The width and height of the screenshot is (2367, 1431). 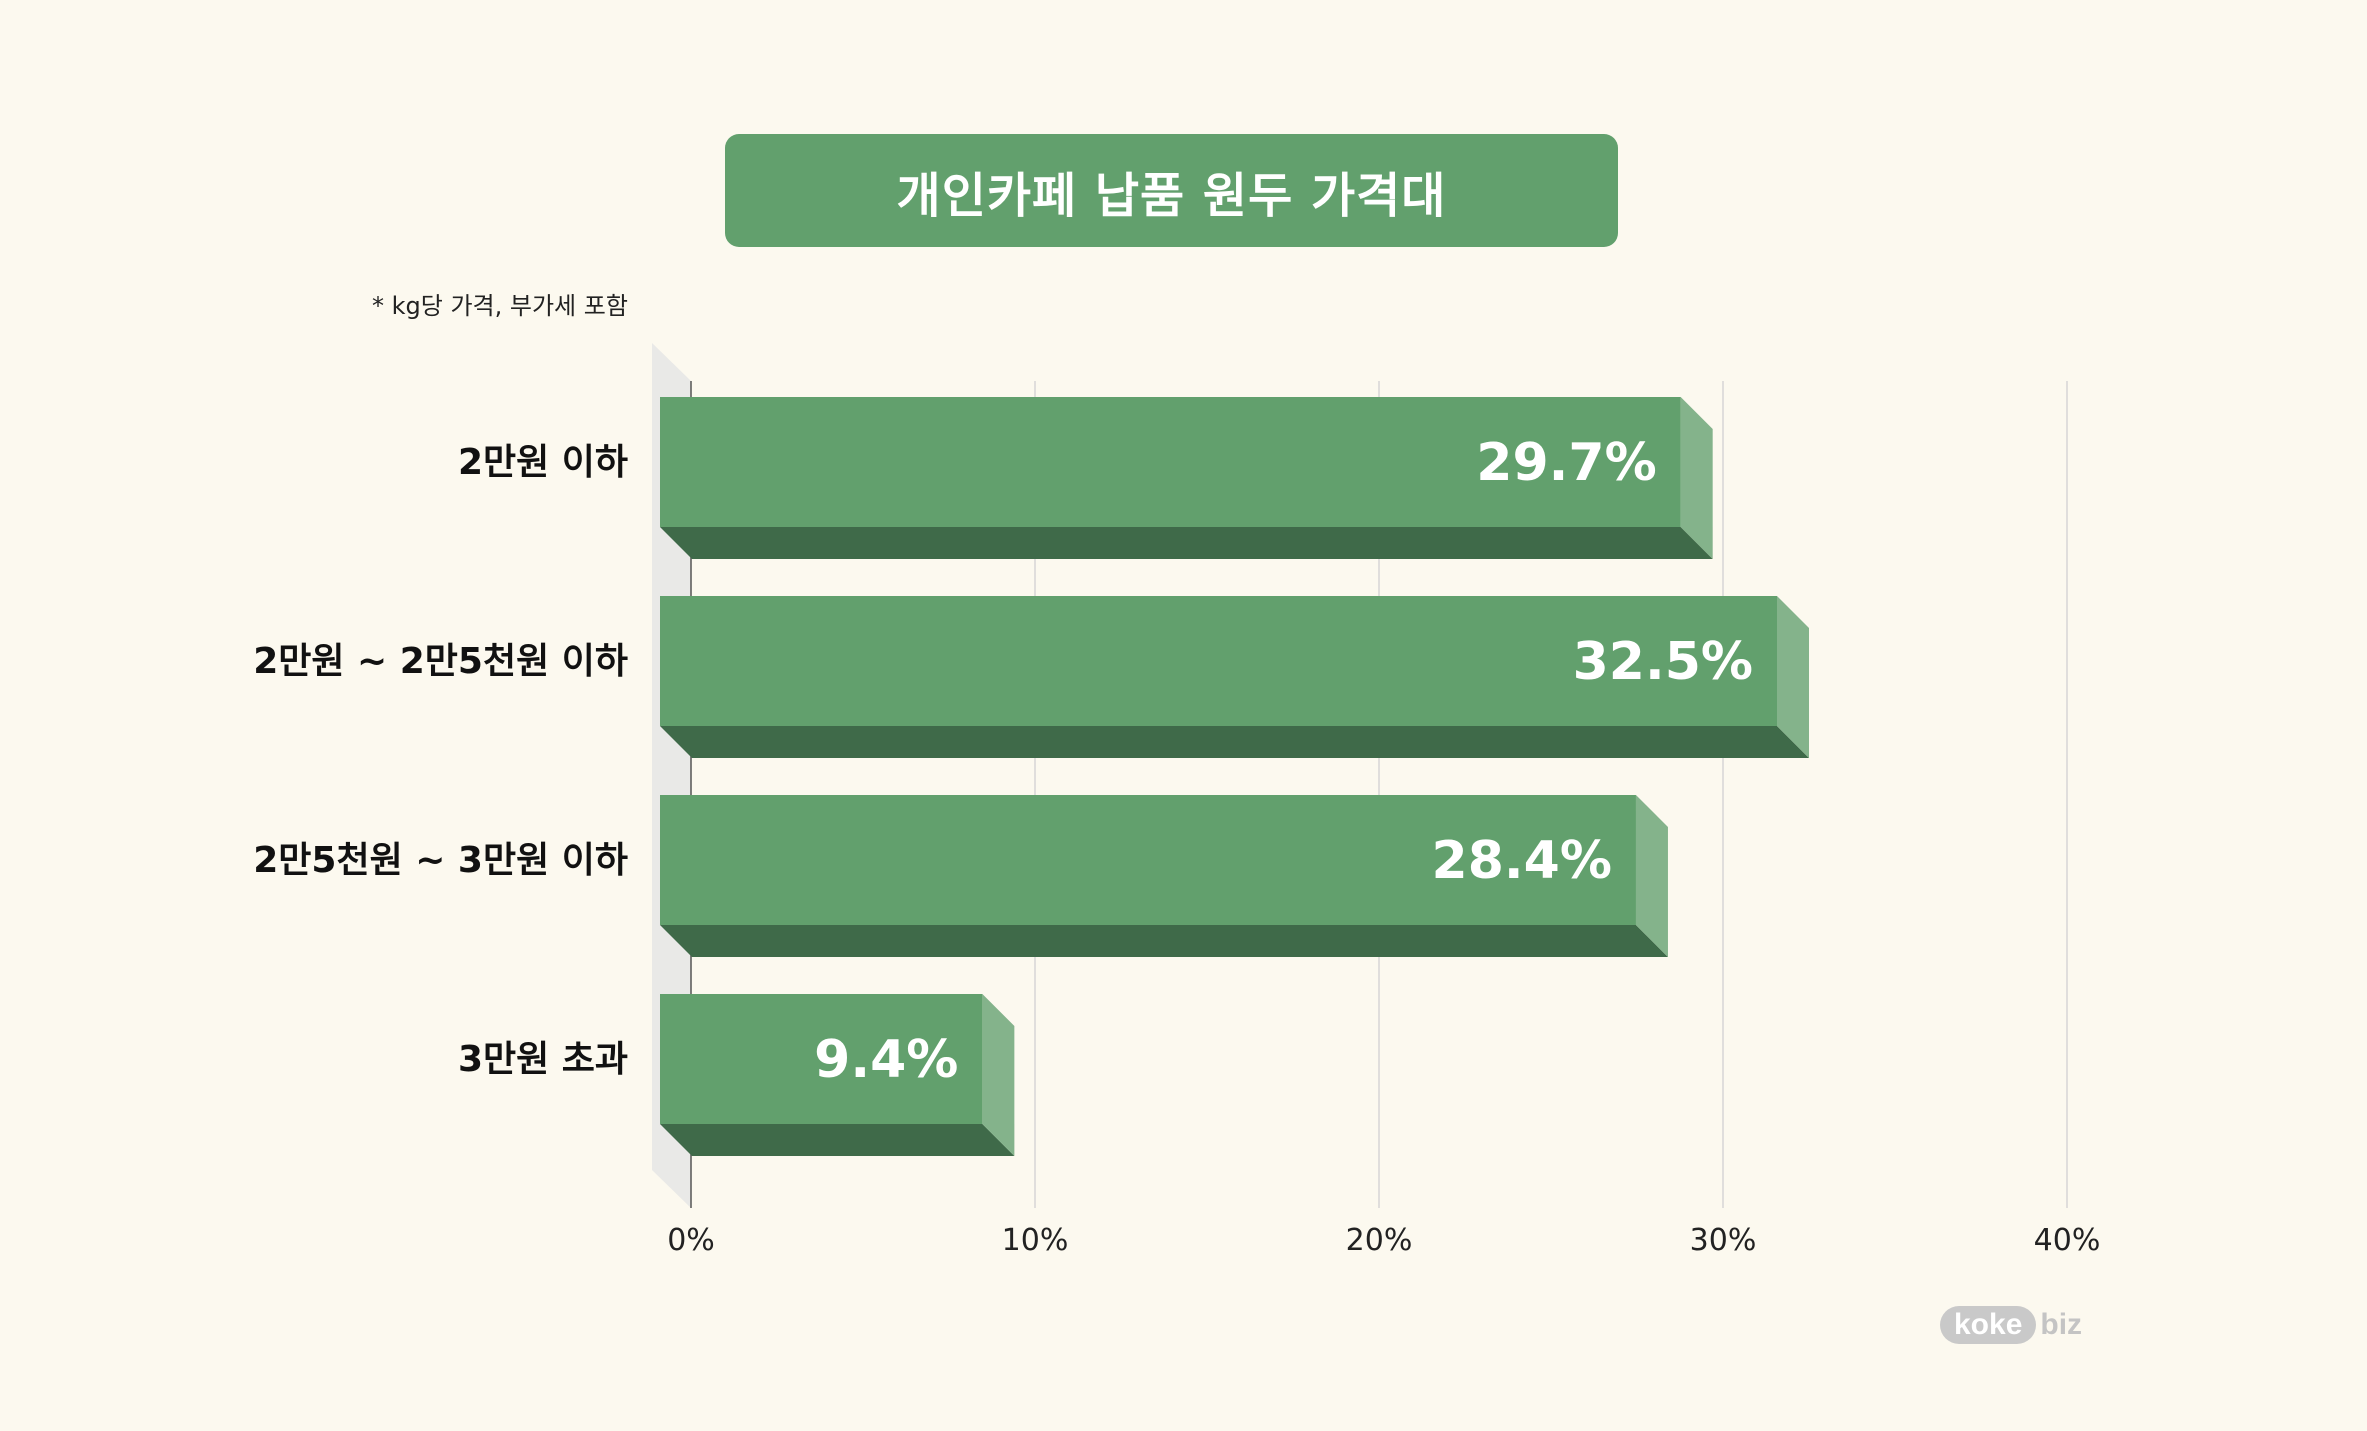 What do you see at coordinates (1035, 1240) in the screenshot?
I see `x-tick-label: 10%` at bounding box center [1035, 1240].